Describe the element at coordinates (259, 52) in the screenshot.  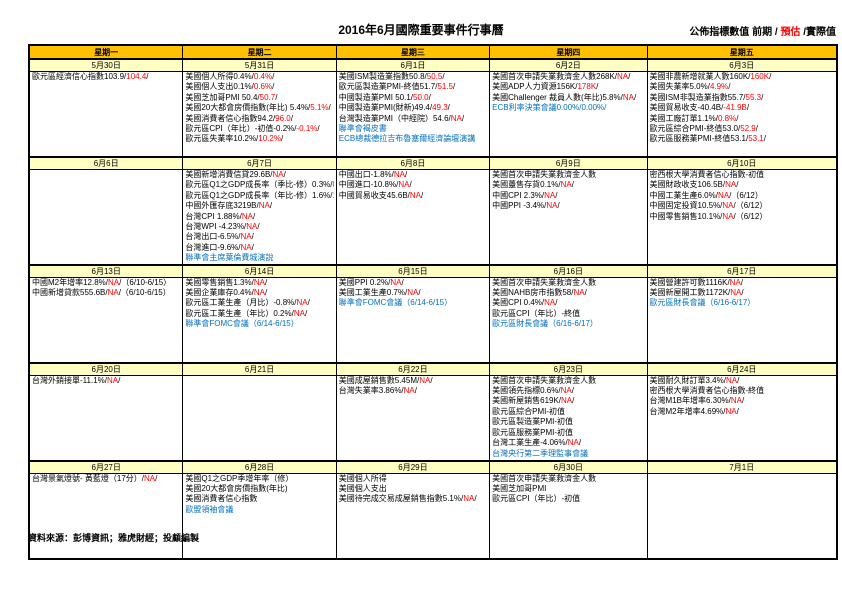
I see `weekday-header: 星期二` at that location.